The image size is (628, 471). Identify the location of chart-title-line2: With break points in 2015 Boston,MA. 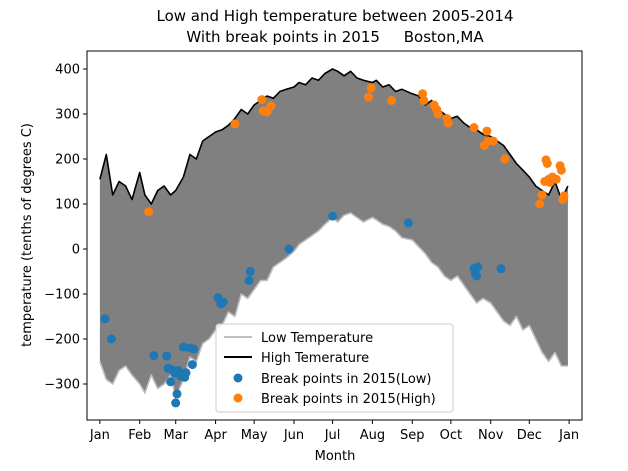
(335, 37).